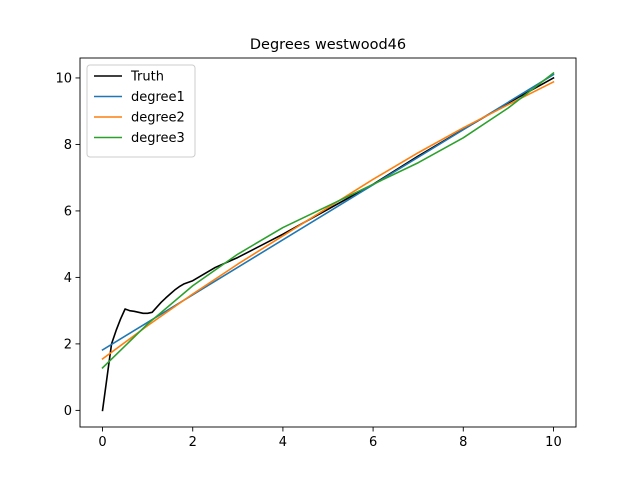  Describe the element at coordinates (147, 77) in the screenshot. I see `legend-label-truth: Truth` at that location.